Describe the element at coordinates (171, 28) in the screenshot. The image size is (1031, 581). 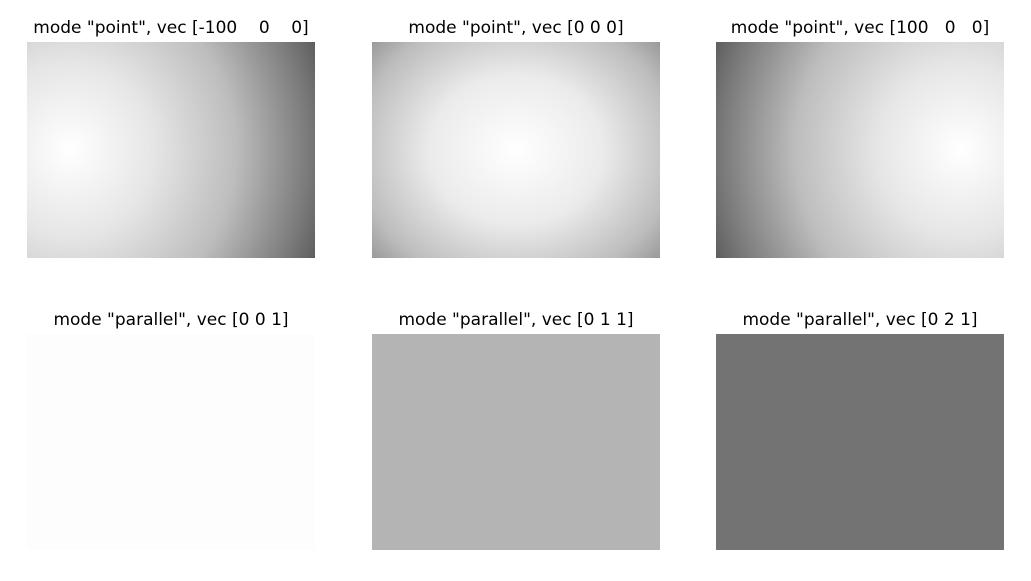
I see `panel-title: mode "point", vec [-100 0 0]` at that location.